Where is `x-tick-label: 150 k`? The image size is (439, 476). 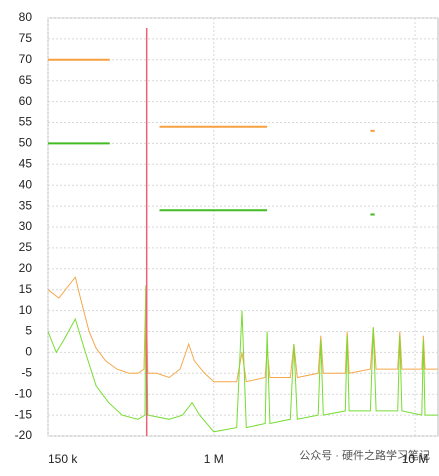
x-tick-label: 150 k is located at coordinates (63, 459).